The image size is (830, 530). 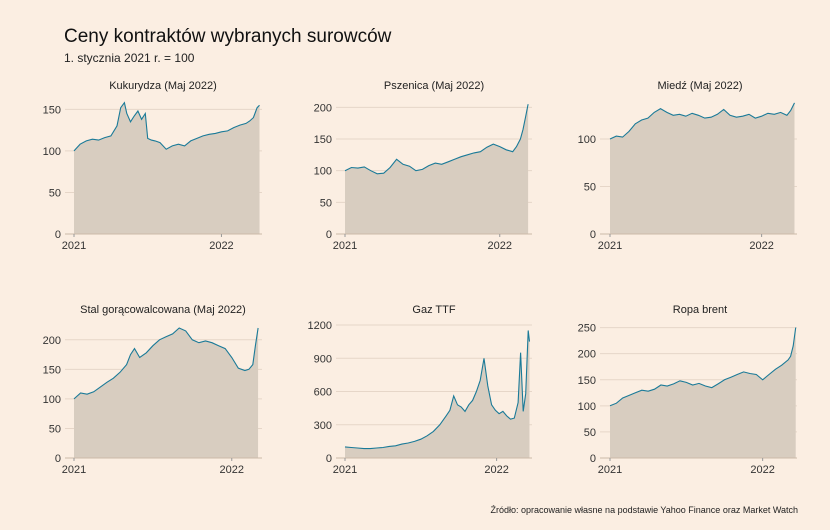 I want to click on page-title: Ceny kontraktów wybranych surowców, so click(x=228, y=36).